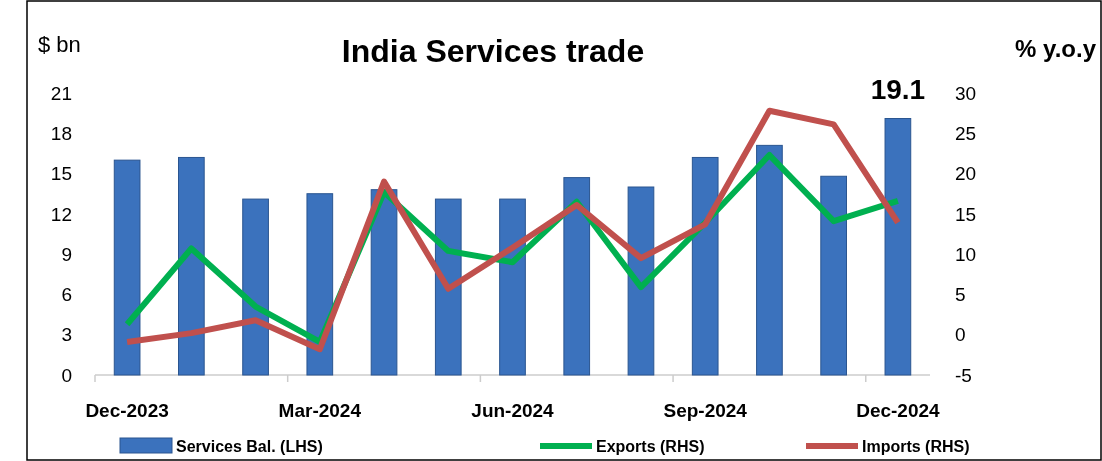  Describe the element at coordinates (320, 410) in the screenshot. I see `x-tick-label: Mar-2024` at that location.